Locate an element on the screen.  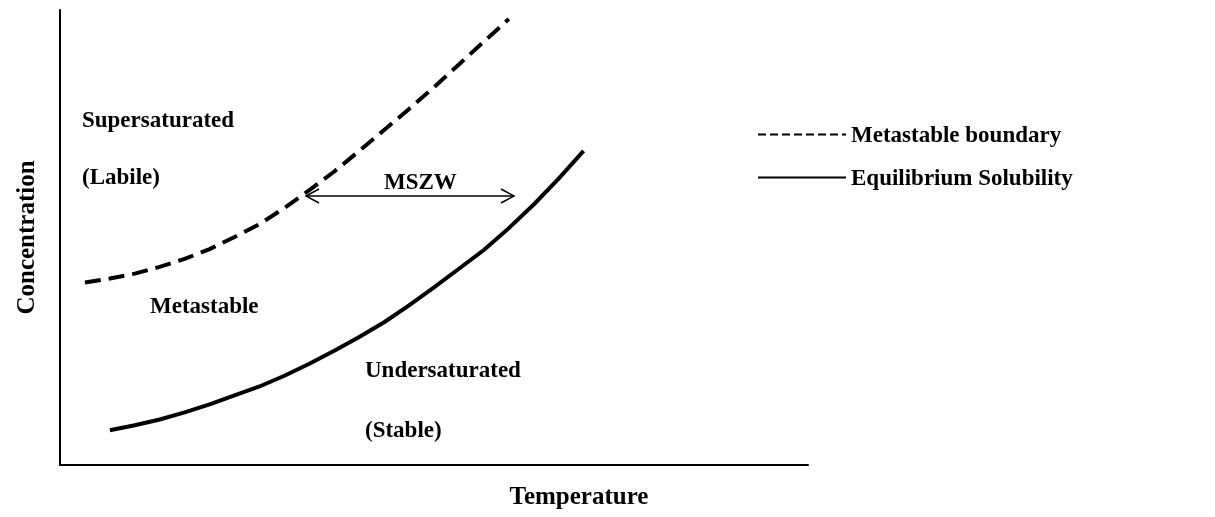
legend-label: Equilibrium Solubility is located at coordinates (962, 177).